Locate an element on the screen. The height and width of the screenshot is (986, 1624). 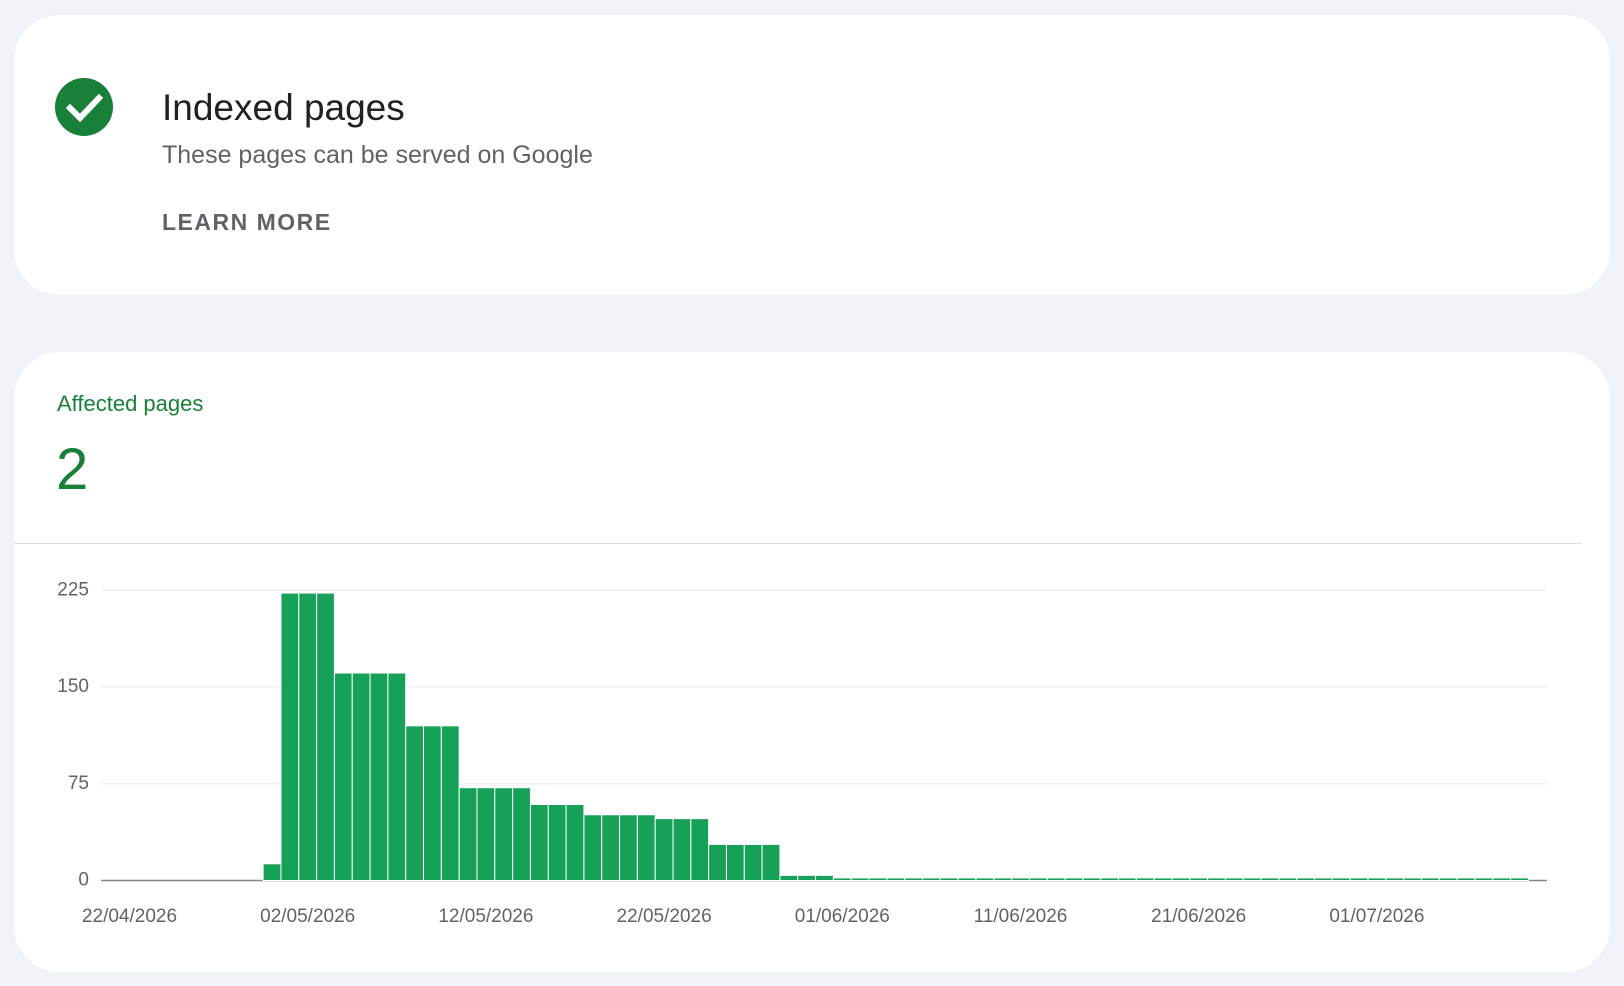
card-title: Indexed pages is located at coordinates (283, 107).